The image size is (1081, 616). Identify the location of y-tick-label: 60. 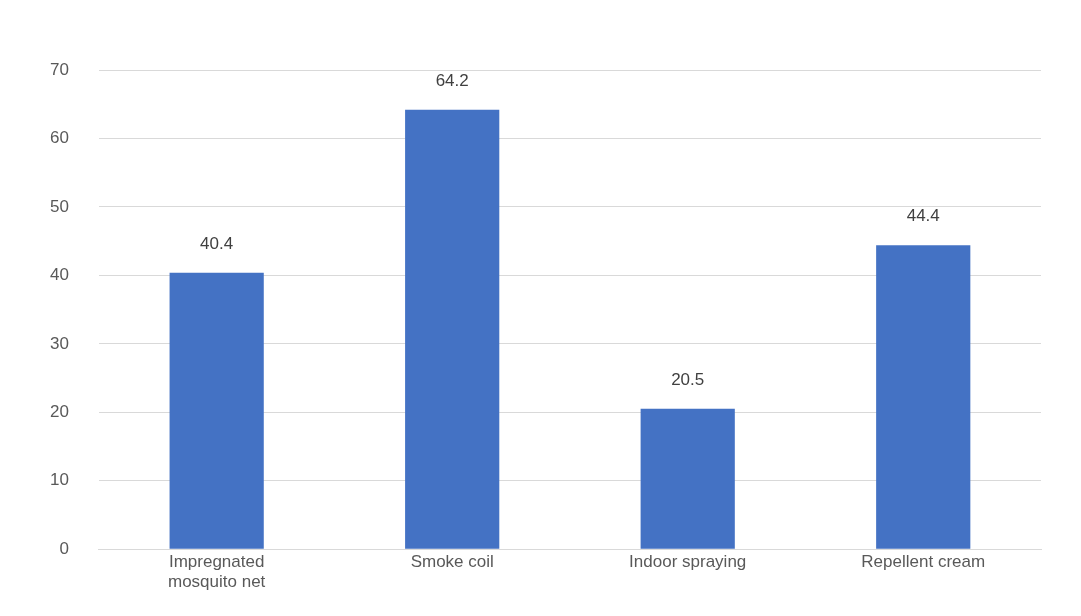
(59, 138).